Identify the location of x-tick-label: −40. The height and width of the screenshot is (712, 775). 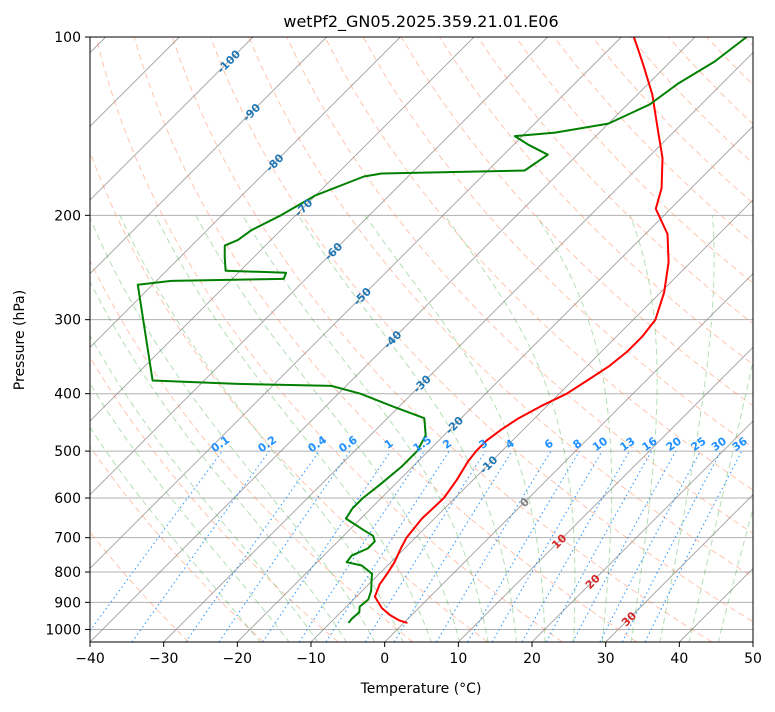
(90, 659).